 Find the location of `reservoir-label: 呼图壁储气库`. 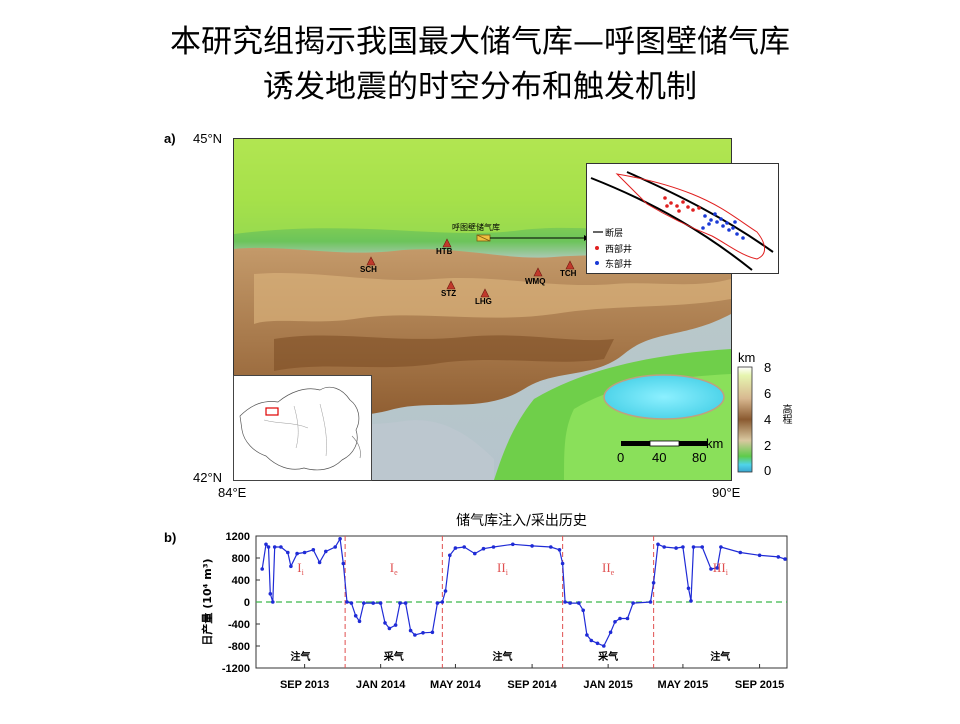

reservoir-label: 呼图壁储气库 is located at coordinates (476, 227).